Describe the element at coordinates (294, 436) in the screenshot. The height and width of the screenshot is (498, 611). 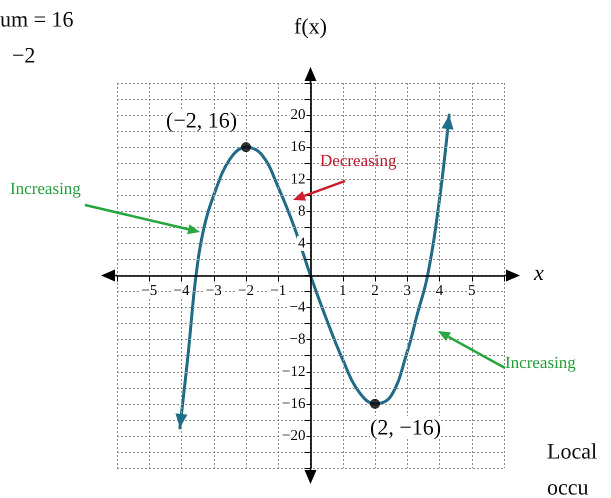
I see `y-tick-label: −20` at that location.